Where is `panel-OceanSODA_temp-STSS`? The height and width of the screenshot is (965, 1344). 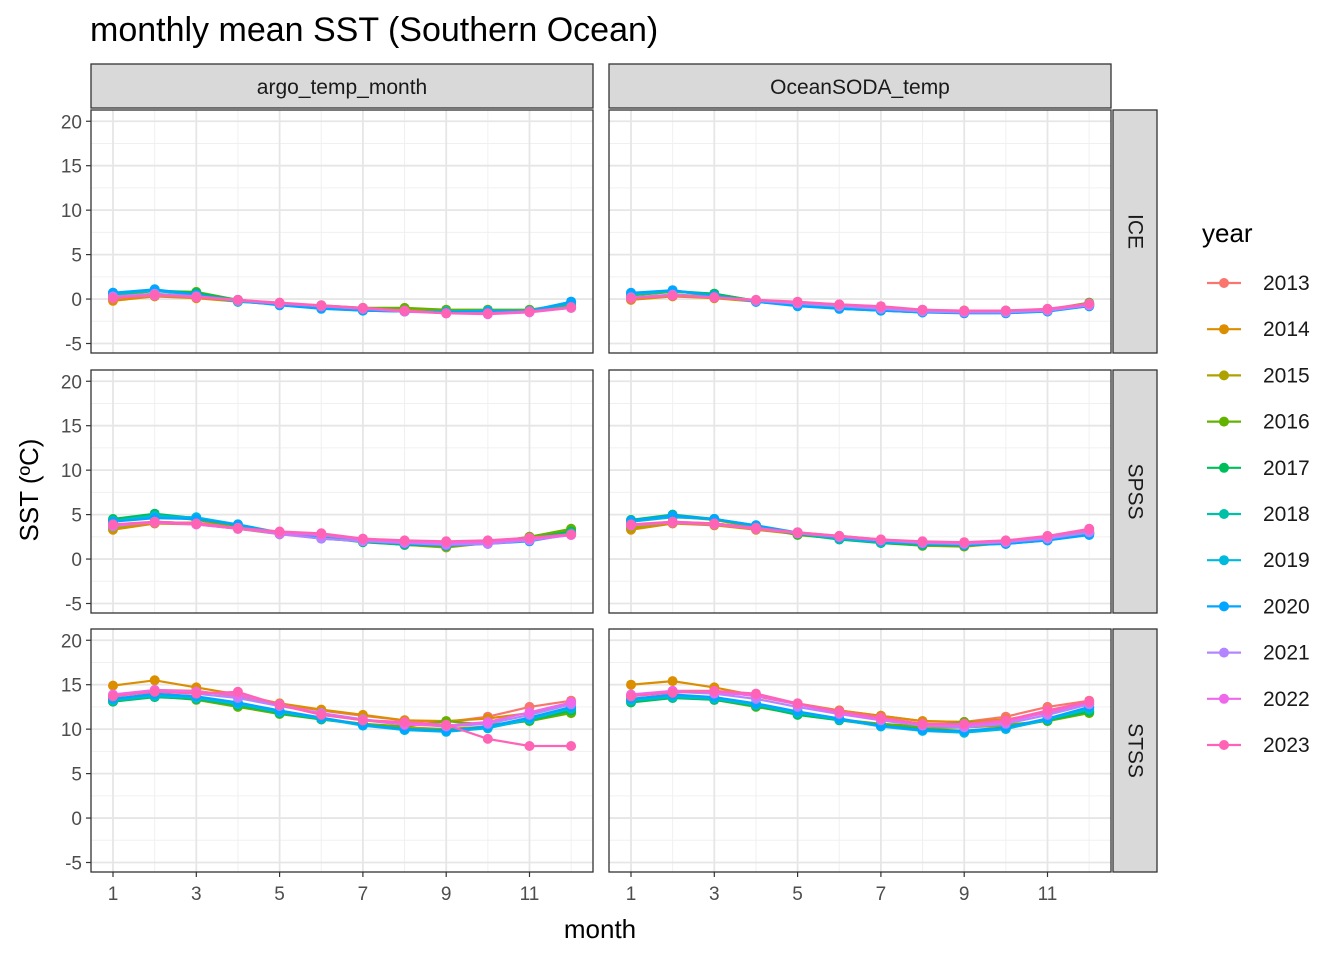 panel-OceanSODA_temp-STSS is located at coordinates (860, 750).